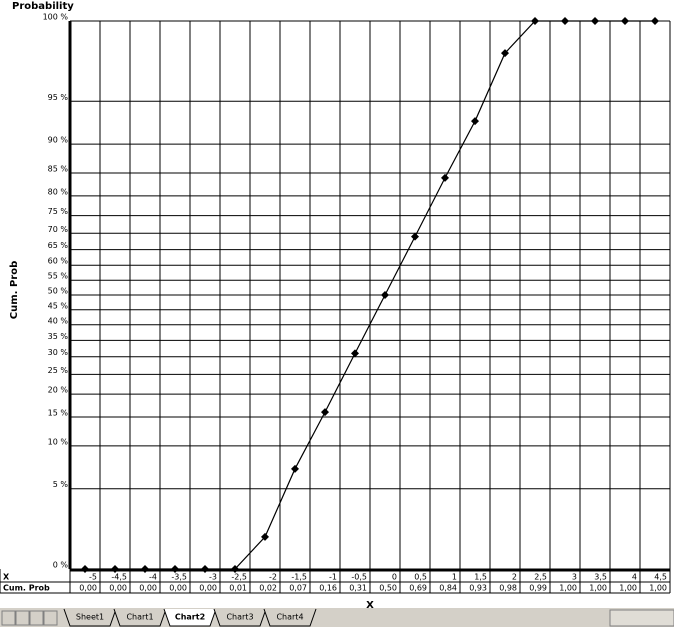 This screenshot has height=627, width=674. What do you see at coordinates (359, 577) in the screenshot?
I see `x-tick-label: -0,5` at bounding box center [359, 577].